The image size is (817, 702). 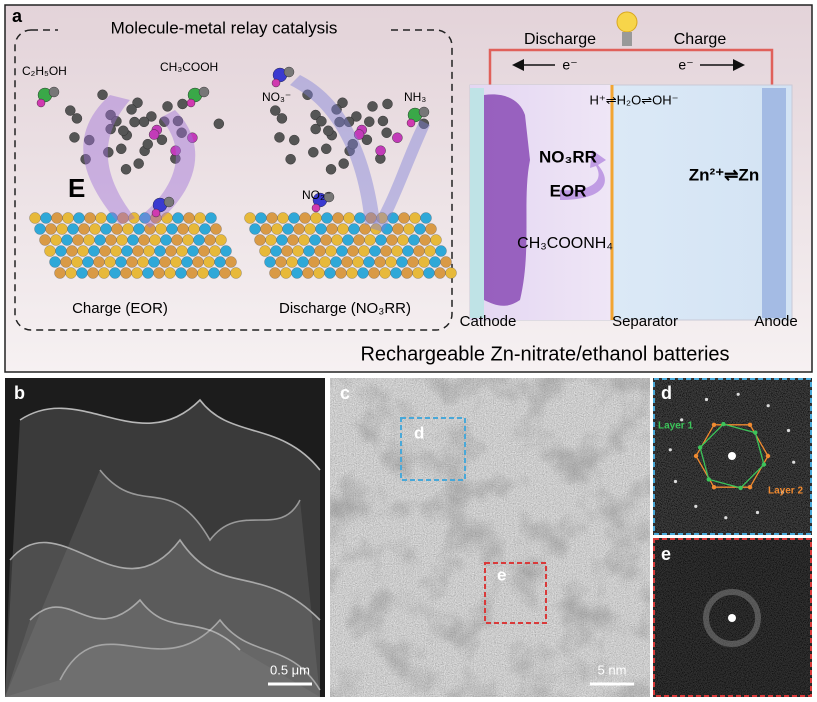 What do you see at coordinates (76, 188) in the screenshot?
I see `field-label: E` at bounding box center [76, 188].